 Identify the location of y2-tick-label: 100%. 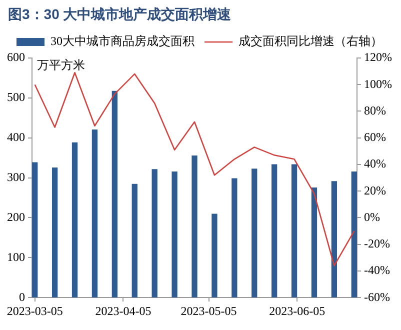
(378, 83).